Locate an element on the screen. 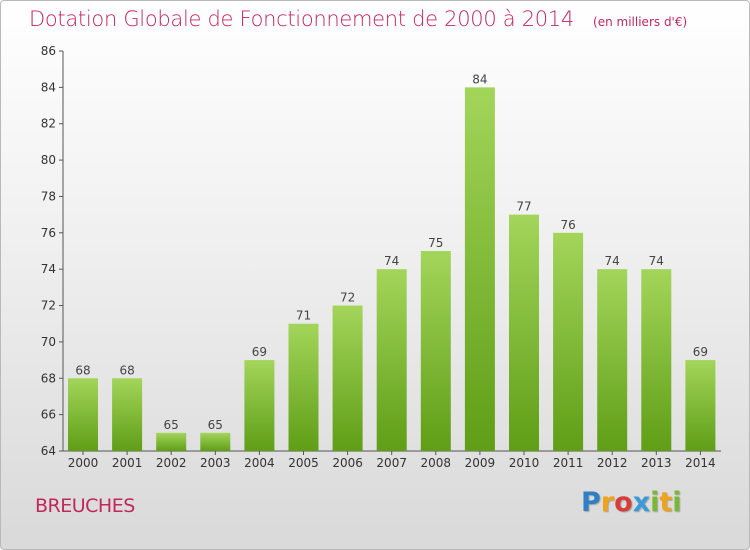  bar-value-label: 77 is located at coordinates (523, 207).